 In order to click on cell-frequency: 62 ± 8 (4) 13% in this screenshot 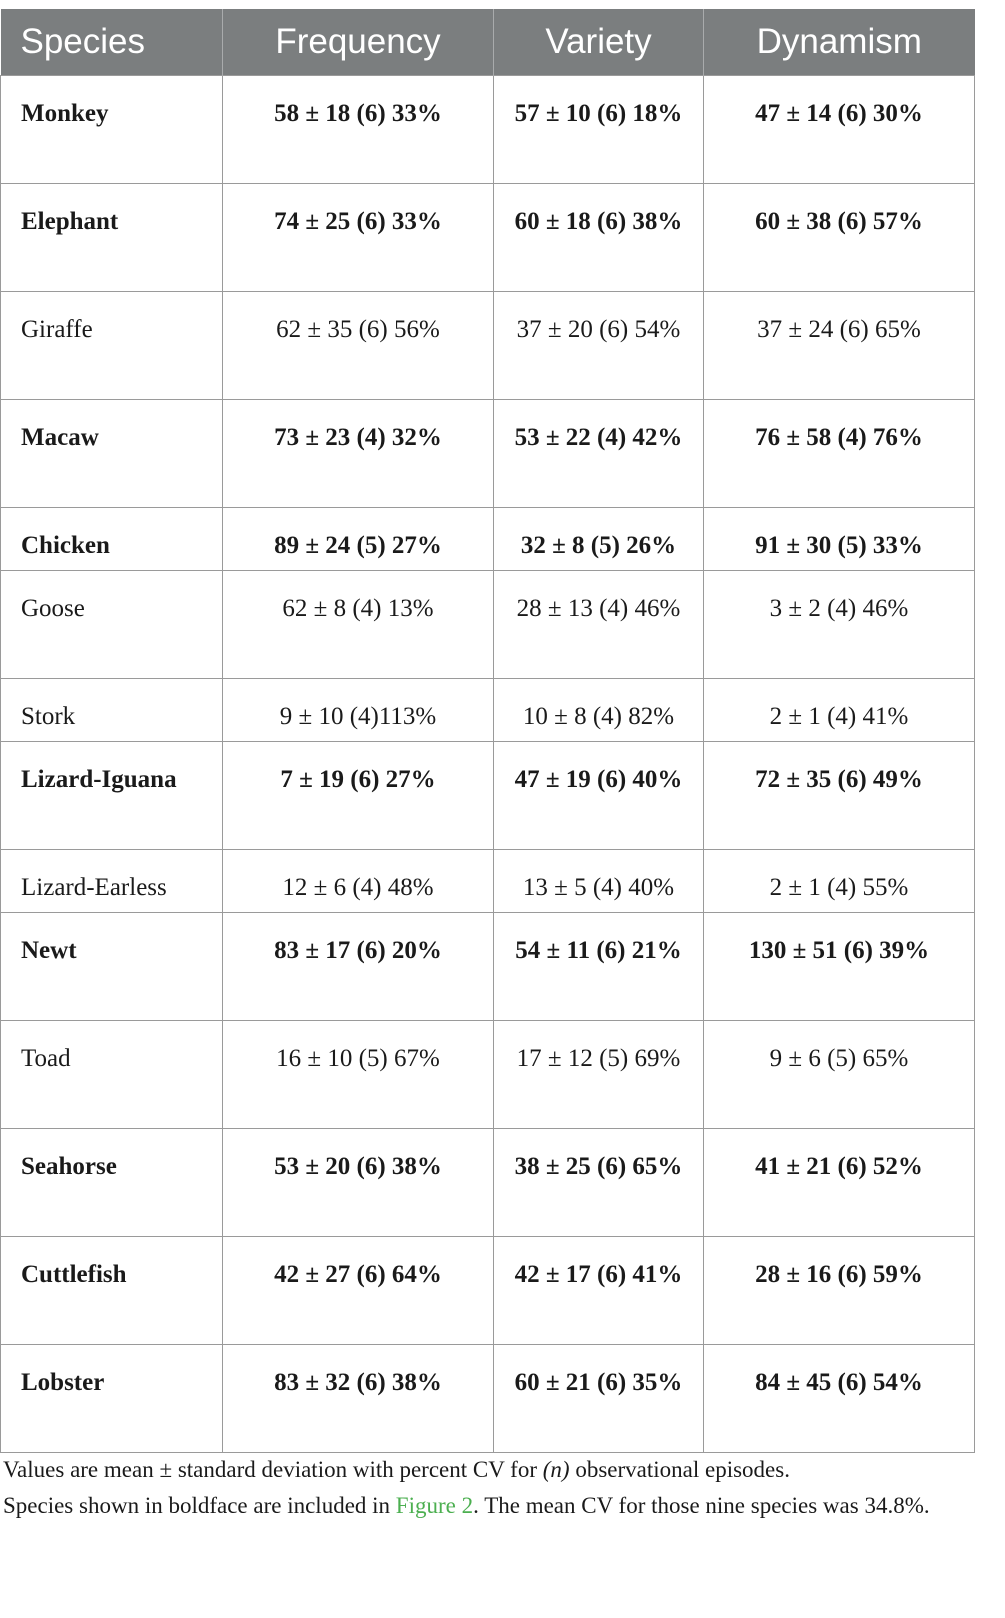, I will do `click(358, 624)`.